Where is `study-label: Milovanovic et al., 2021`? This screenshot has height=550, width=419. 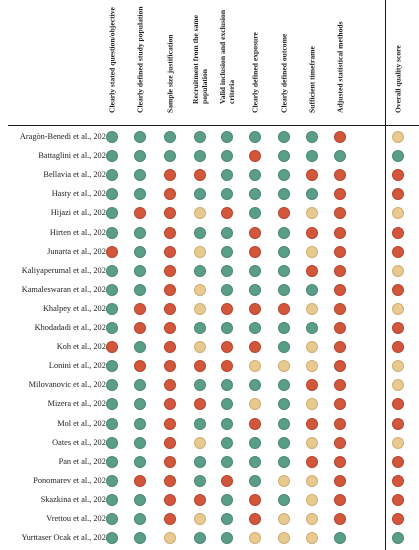 study-label: Milovanovic et al., 2021 is located at coordinates (69, 385).